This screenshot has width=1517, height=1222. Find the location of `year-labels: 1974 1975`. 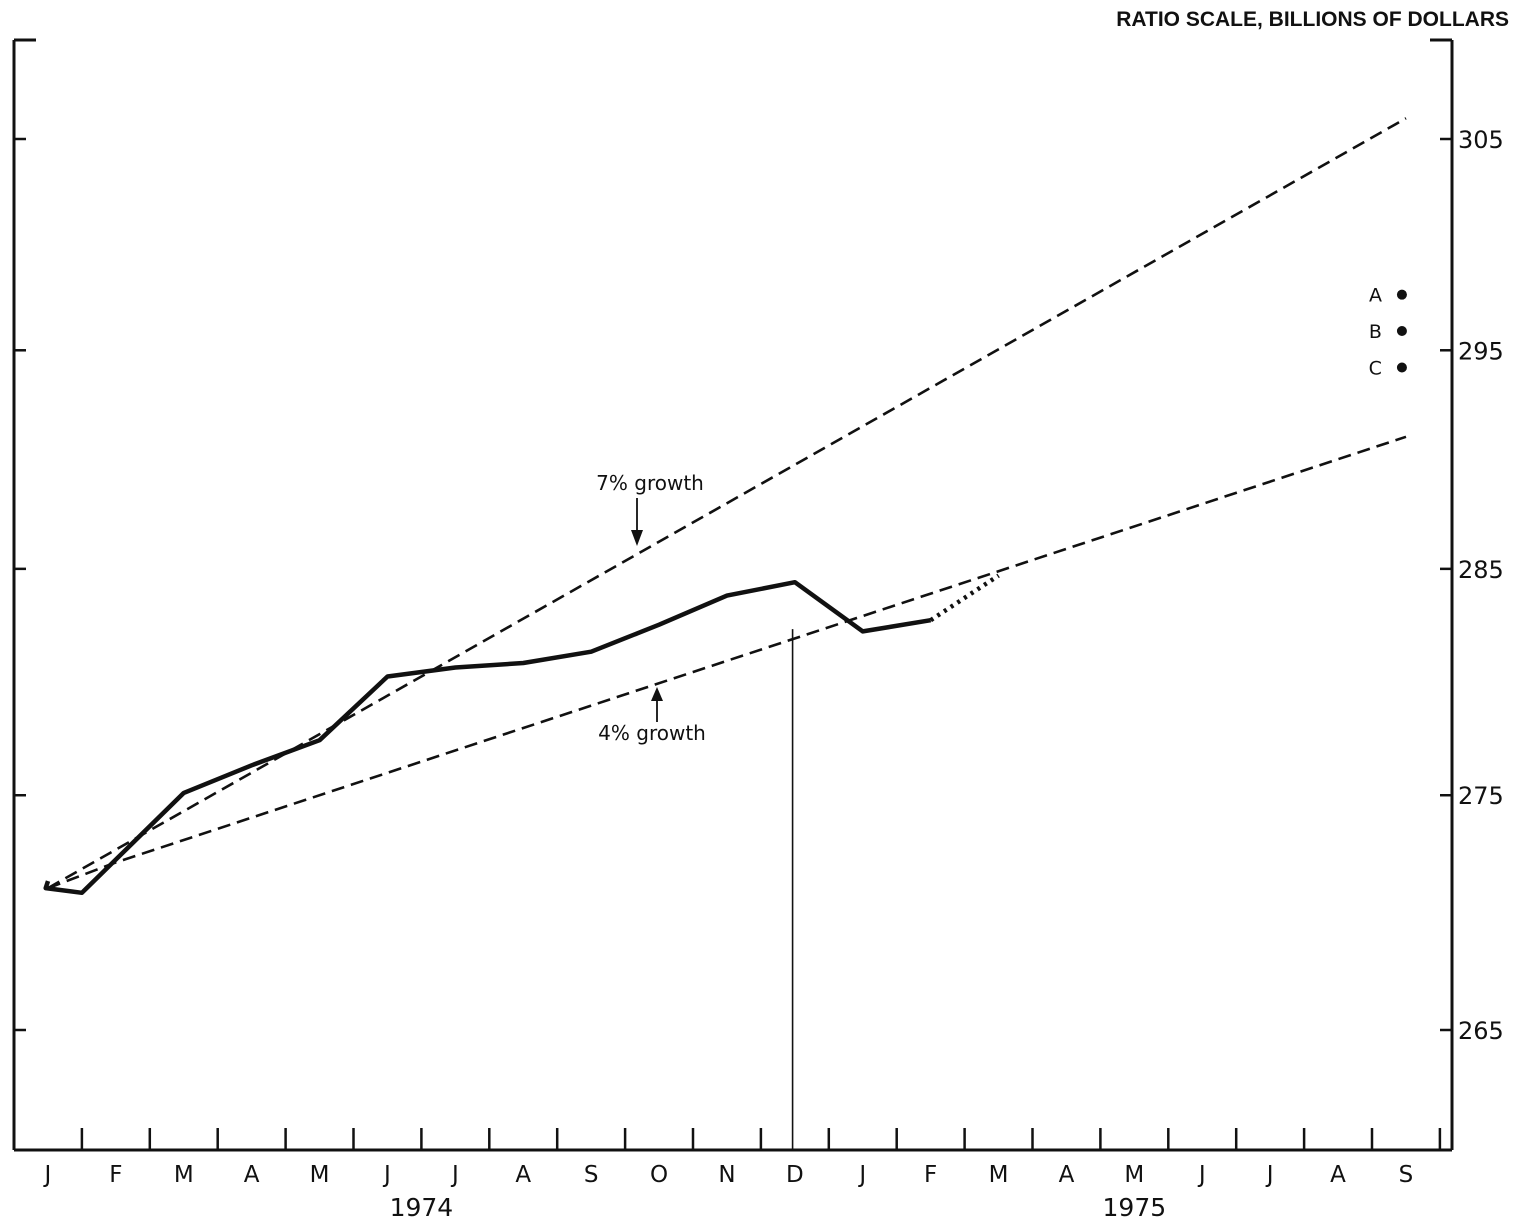

year-labels: 1974 1975 is located at coordinates (778, 1207).